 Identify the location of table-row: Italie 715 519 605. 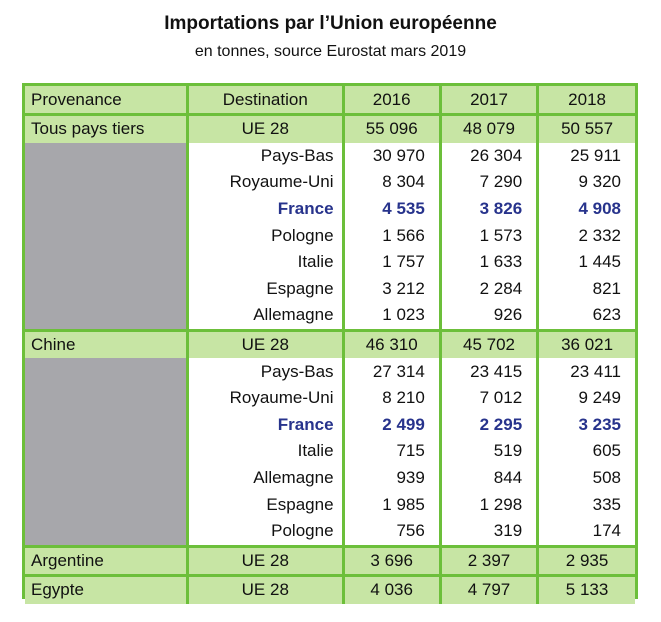
(330, 451).